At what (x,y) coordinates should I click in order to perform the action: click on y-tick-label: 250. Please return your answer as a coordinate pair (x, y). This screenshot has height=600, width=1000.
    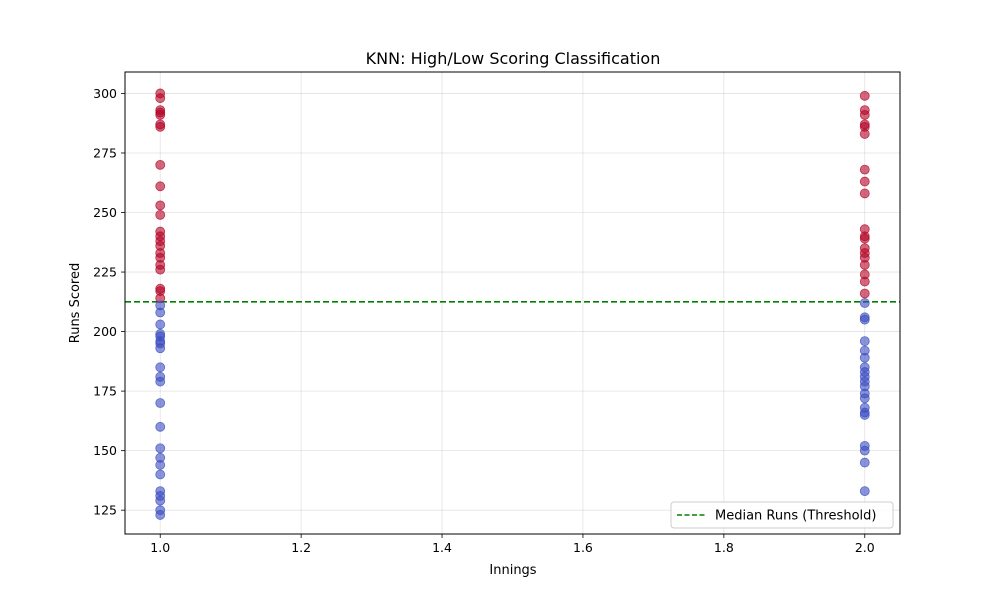
    Looking at the image, I should click on (105, 212).